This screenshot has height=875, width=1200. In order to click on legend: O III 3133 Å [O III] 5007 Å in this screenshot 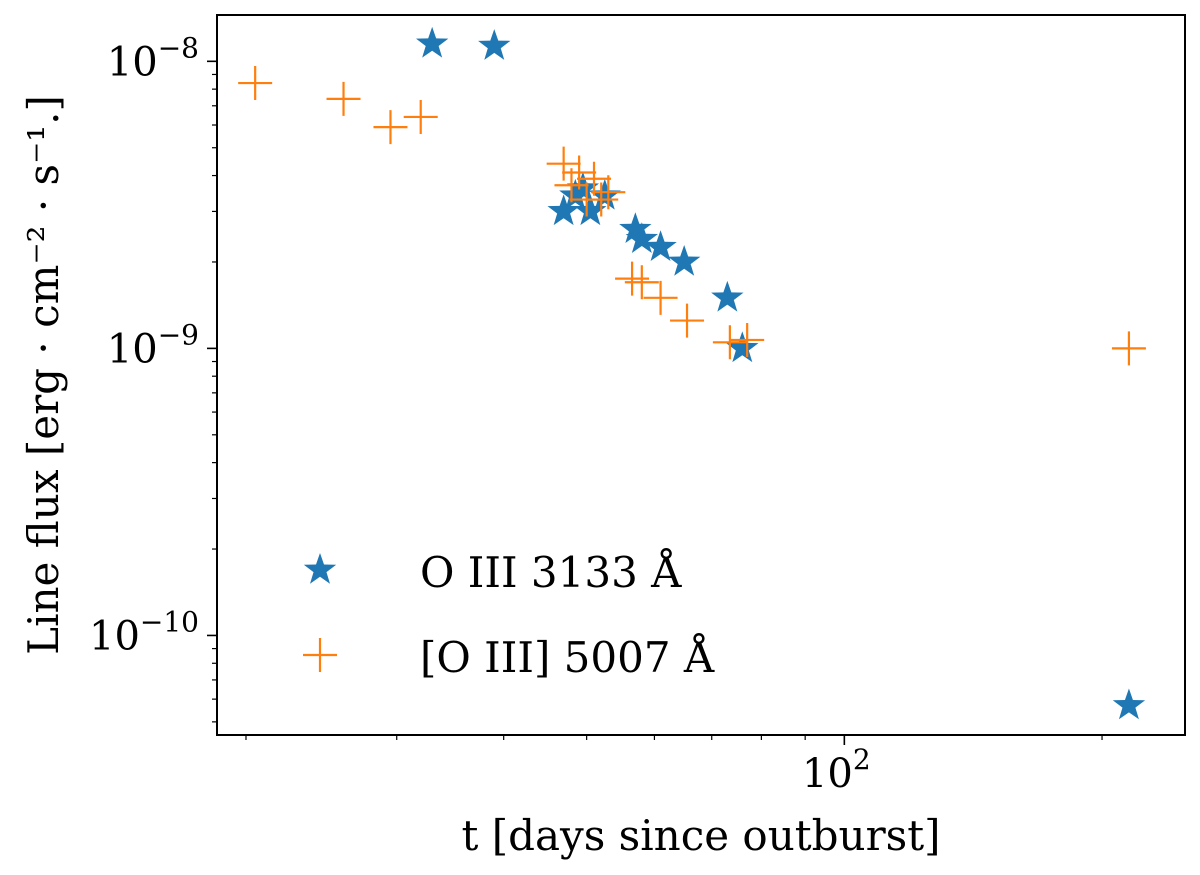, I will do `click(509, 614)`.